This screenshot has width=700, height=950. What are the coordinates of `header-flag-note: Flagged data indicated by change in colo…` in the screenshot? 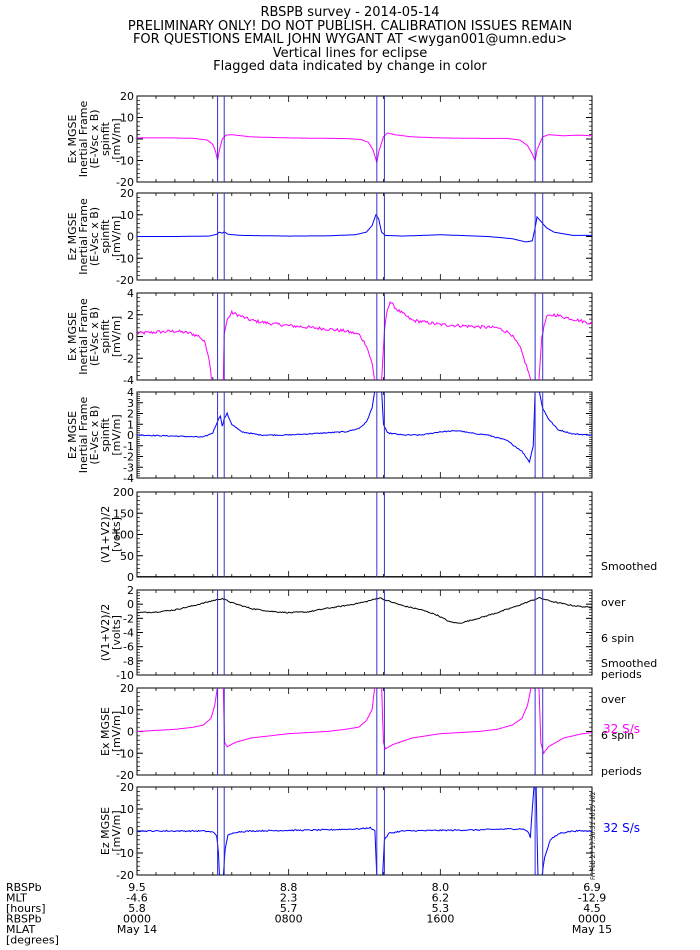 It's located at (350, 66).